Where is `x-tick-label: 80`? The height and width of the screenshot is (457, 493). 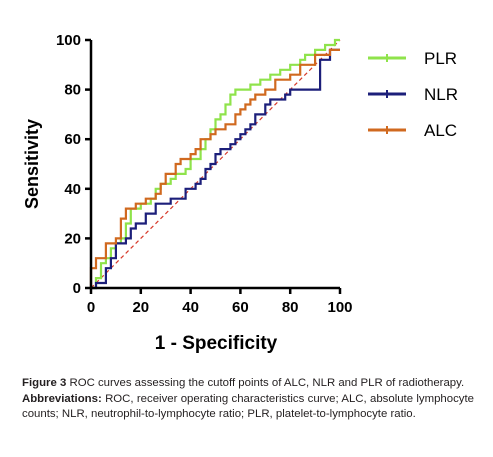 x-tick-label: 80 is located at coordinates (290, 307).